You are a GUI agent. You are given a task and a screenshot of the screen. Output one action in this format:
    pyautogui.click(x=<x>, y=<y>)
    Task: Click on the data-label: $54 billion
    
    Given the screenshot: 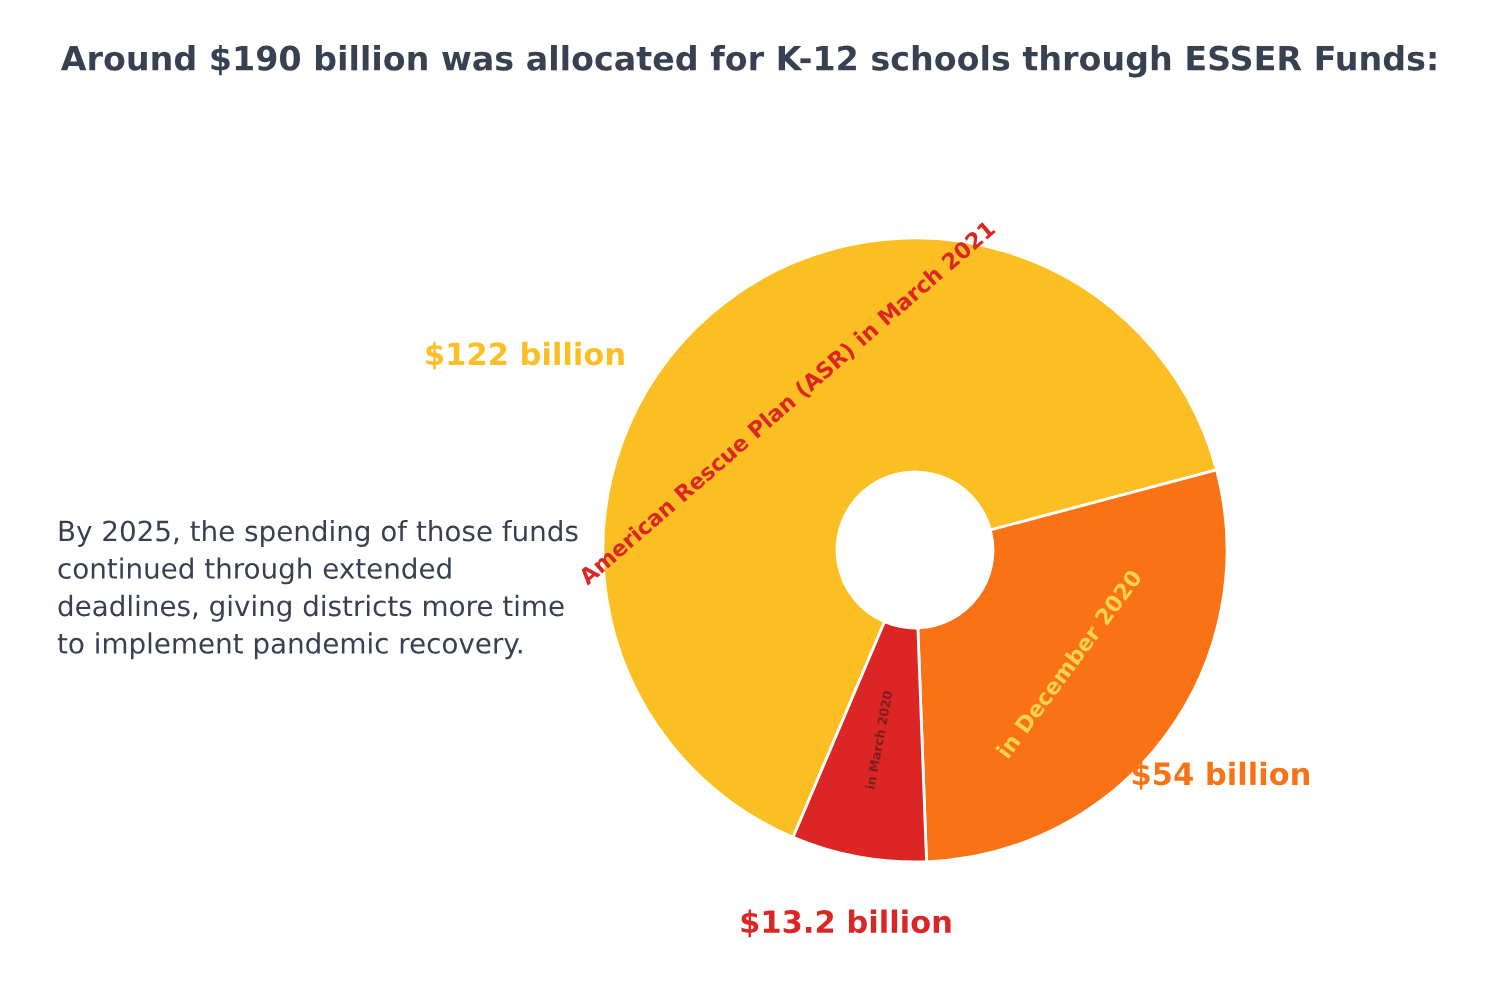 What is the action you would take?
    pyautogui.click(x=1221, y=775)
    